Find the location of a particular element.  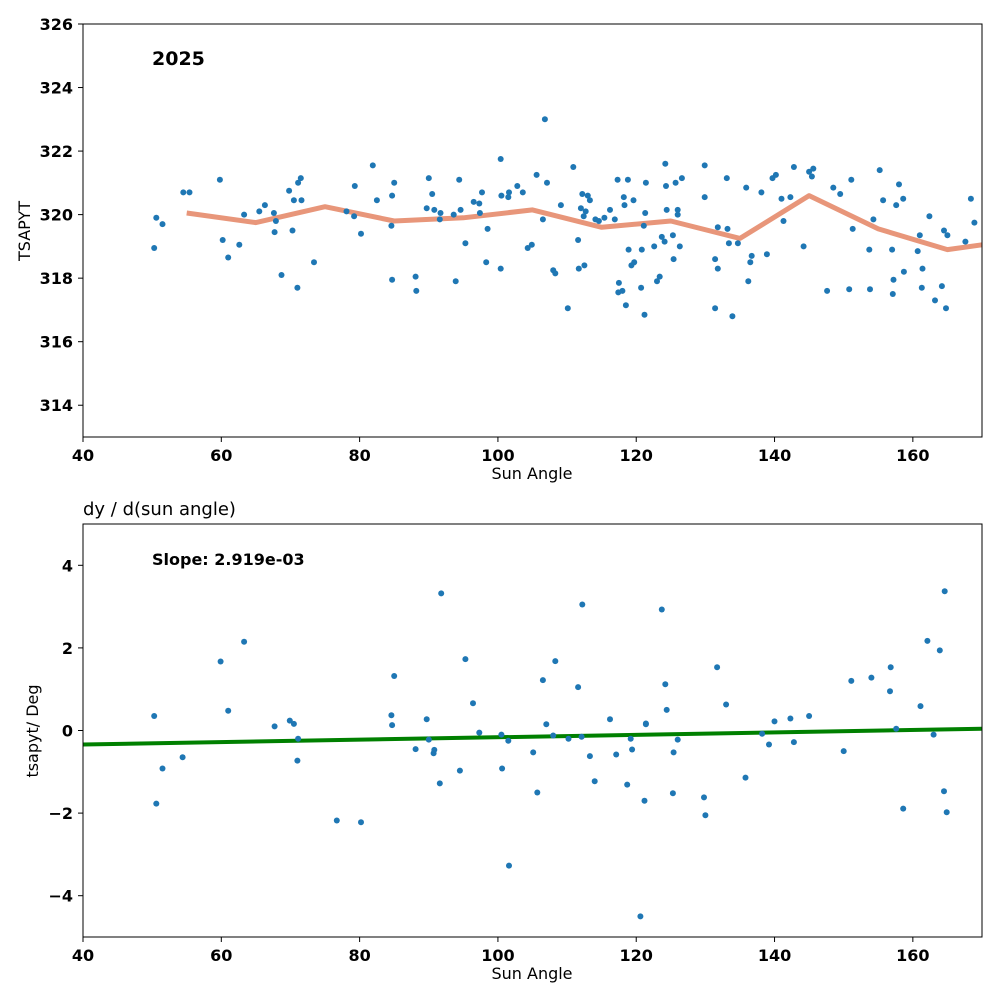

moving-average-line is located at coordinates (584, 223).